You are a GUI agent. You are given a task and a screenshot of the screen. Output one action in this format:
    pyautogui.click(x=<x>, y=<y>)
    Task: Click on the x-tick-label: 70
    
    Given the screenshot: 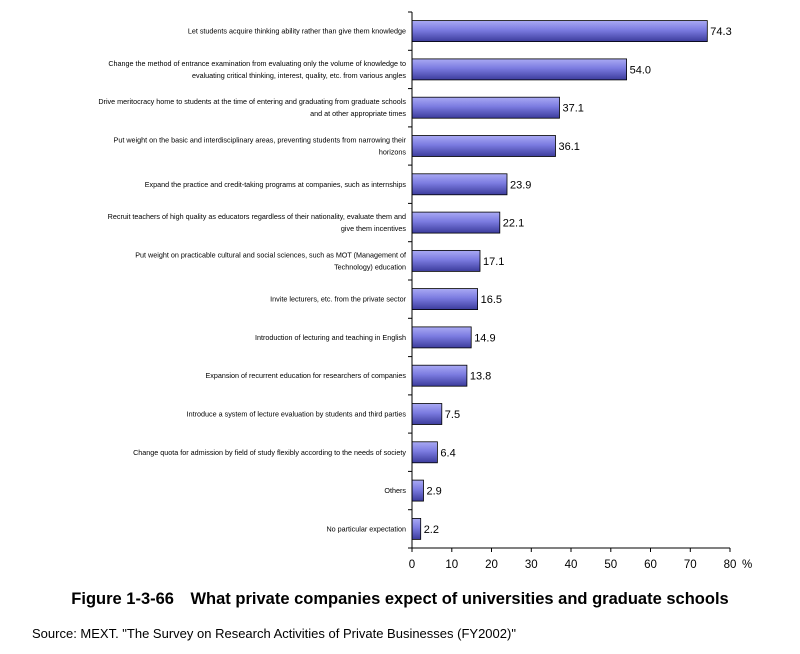 What is the action you would take?
    pyautogui.click(x=690, y=565)
    